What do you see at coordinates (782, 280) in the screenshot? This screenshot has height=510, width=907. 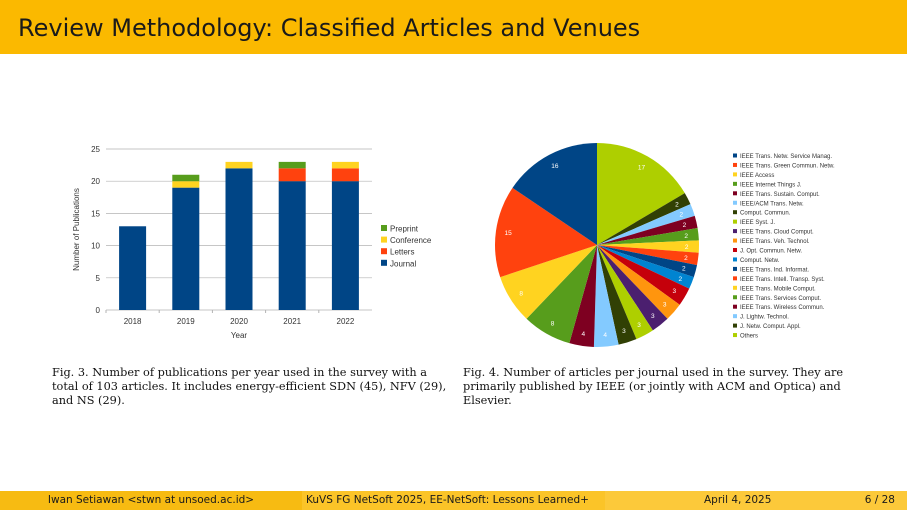 I see `legend-label: IEEE Trans. Intell. Transp. Syst.` at bounding box center [782, 280].